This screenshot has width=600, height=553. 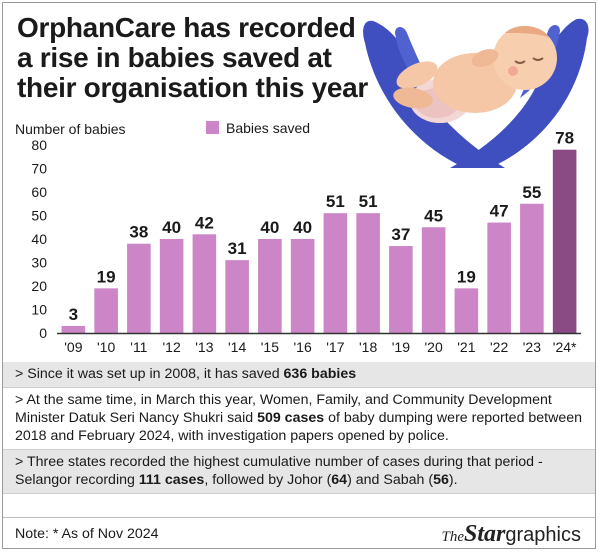 I want to click on x-tick-label: '20, so click(x=434, y=347).